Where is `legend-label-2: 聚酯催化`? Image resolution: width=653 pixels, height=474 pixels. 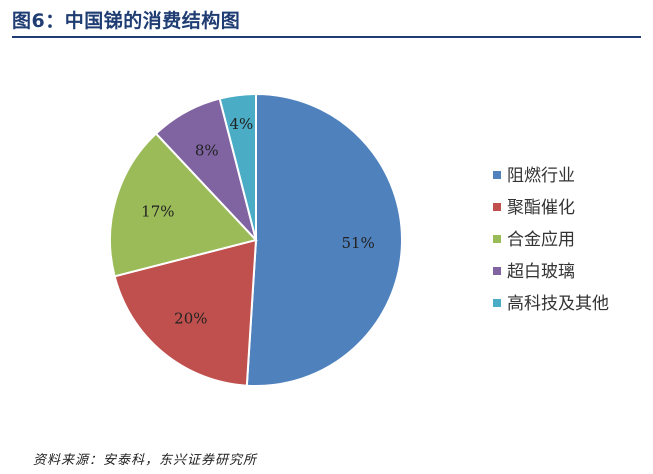
legend-label-2: 聚酯催化 is located at coordinates (541, 208).